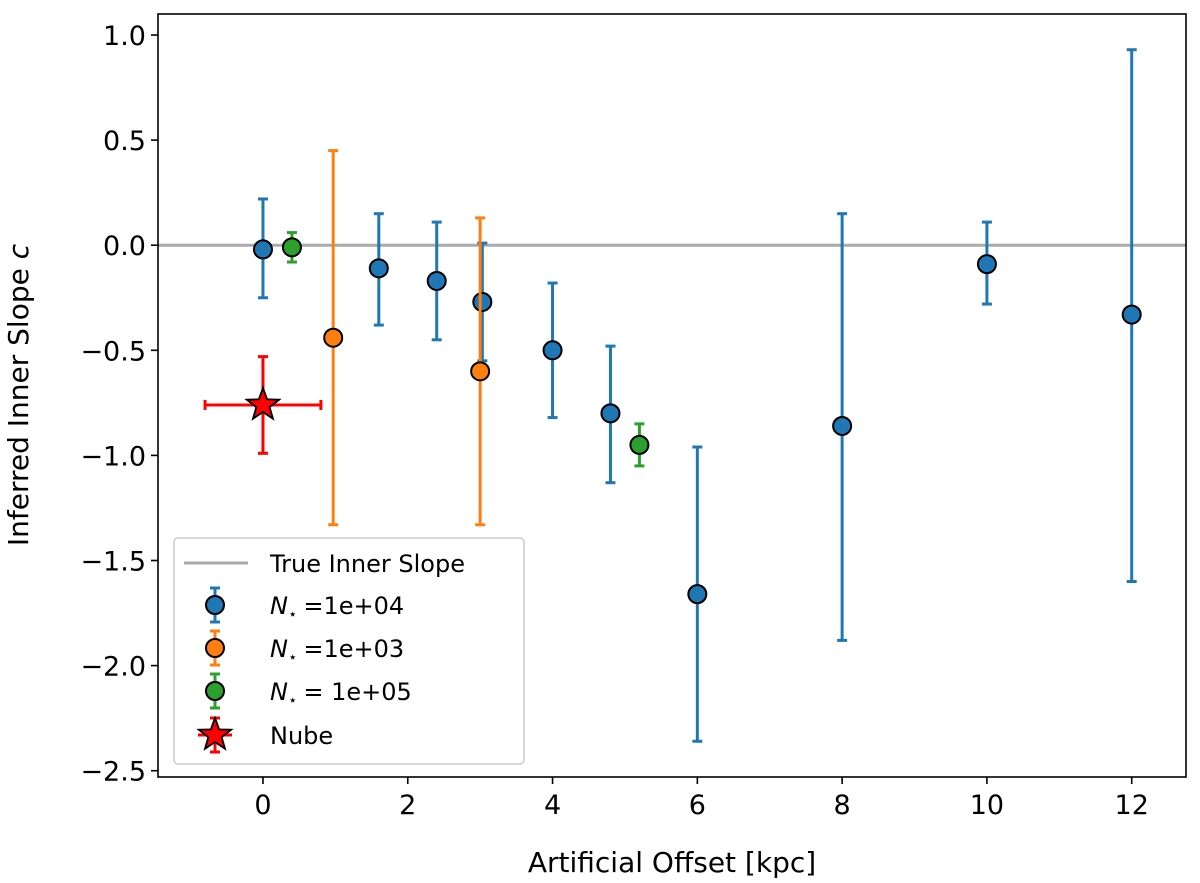  I want to click on x-tick-label: 0, so click(262, 805).